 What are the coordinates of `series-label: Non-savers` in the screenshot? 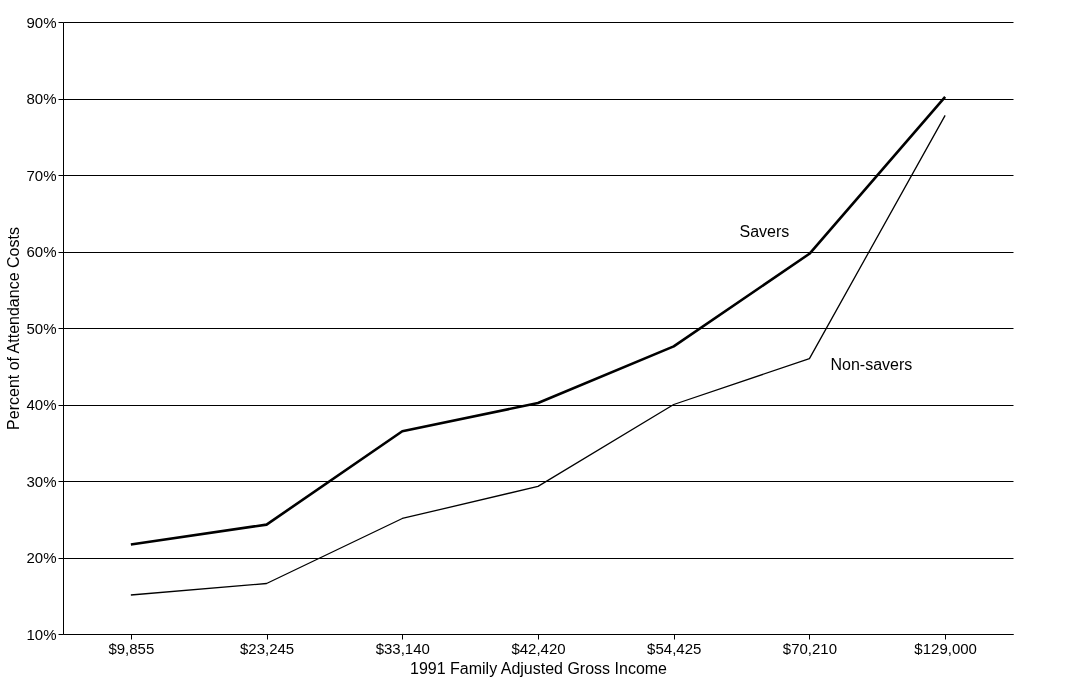 It's located at (871, 364).